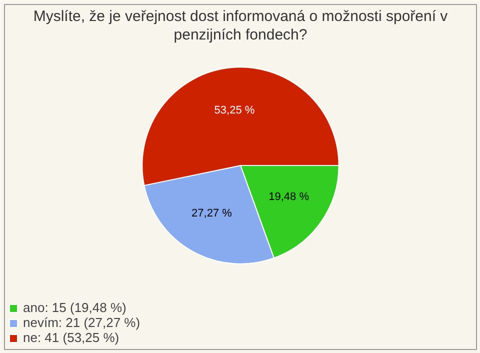 The width and height of the screenshot is (480, 353). I want to click on chart-title: Myslíte, že je veřejnost dost informovaná o možnosti spoření v penzijních fondech?, so click(240, 26).